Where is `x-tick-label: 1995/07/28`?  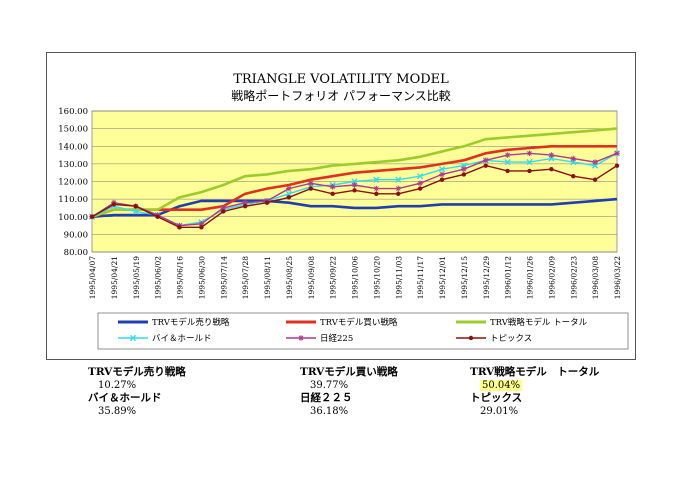 x-tick-label: 1995/07/28 is located at coordinates (245, 277).